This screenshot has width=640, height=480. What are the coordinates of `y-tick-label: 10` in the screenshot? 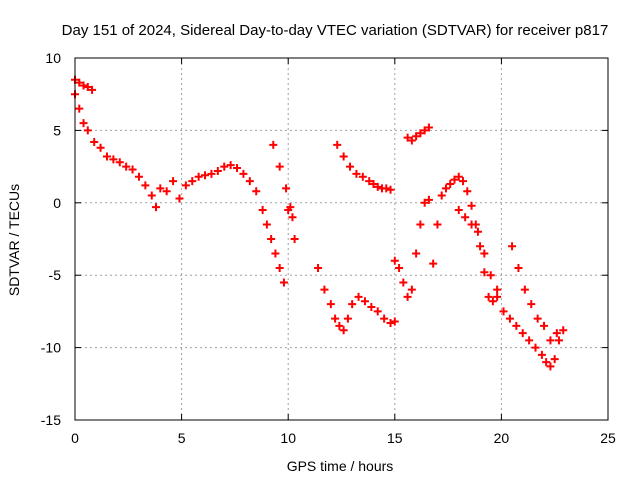 It's located at (53, 58).